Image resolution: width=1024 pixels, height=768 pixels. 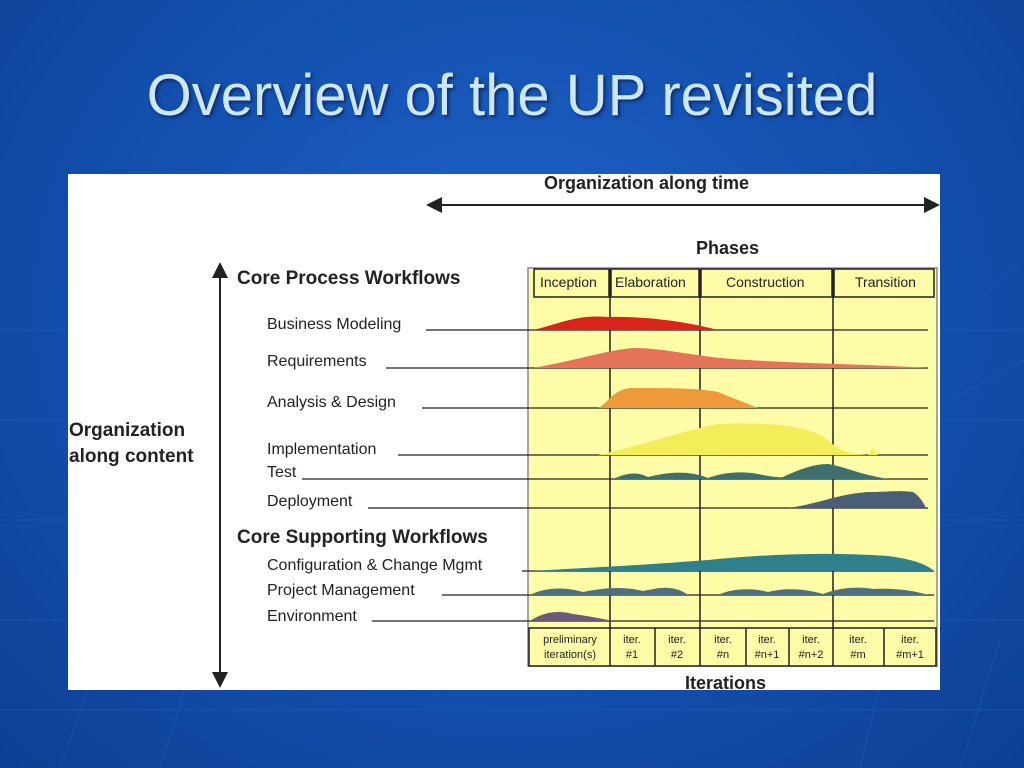 What do you see at coordinates (341, 590) in the screenshot?
I see `workflow-project-mgmt: Project Management` at bounding box center [341, 590].